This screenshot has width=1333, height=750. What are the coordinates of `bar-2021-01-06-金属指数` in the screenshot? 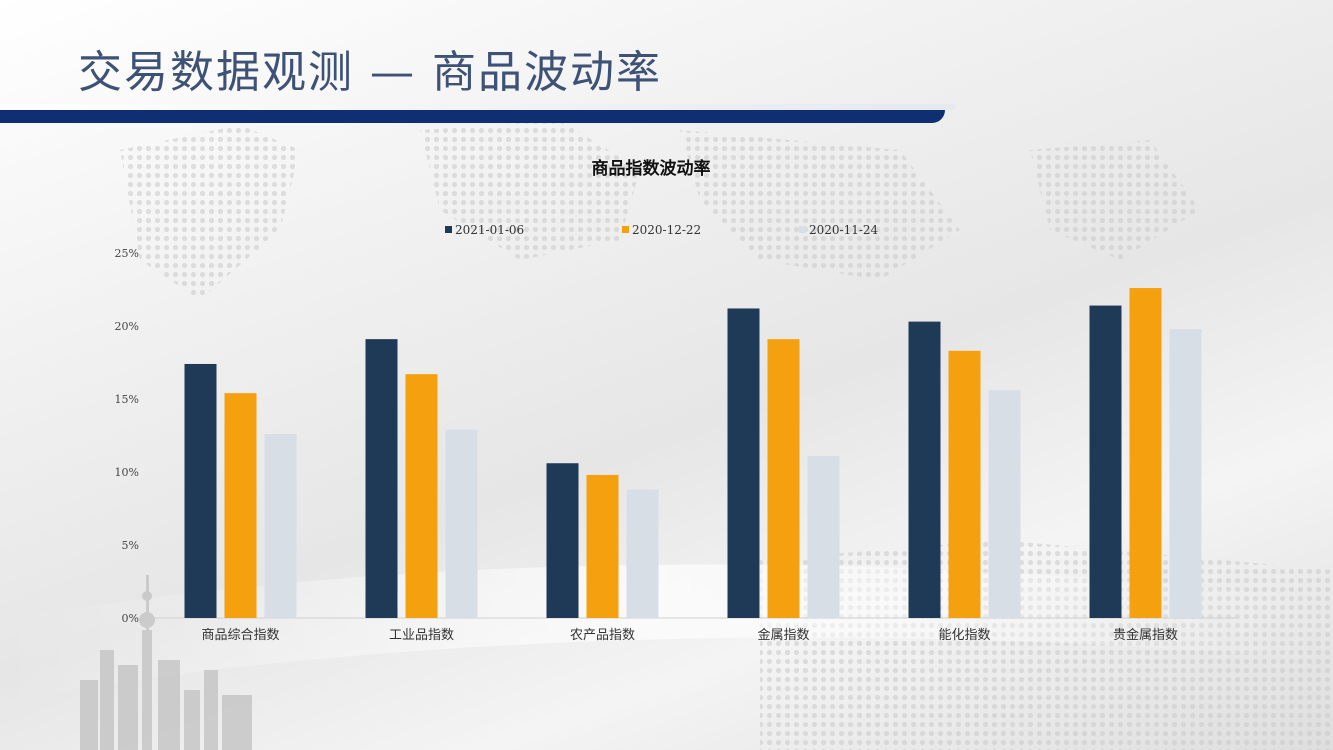 It's located at (743, 463).